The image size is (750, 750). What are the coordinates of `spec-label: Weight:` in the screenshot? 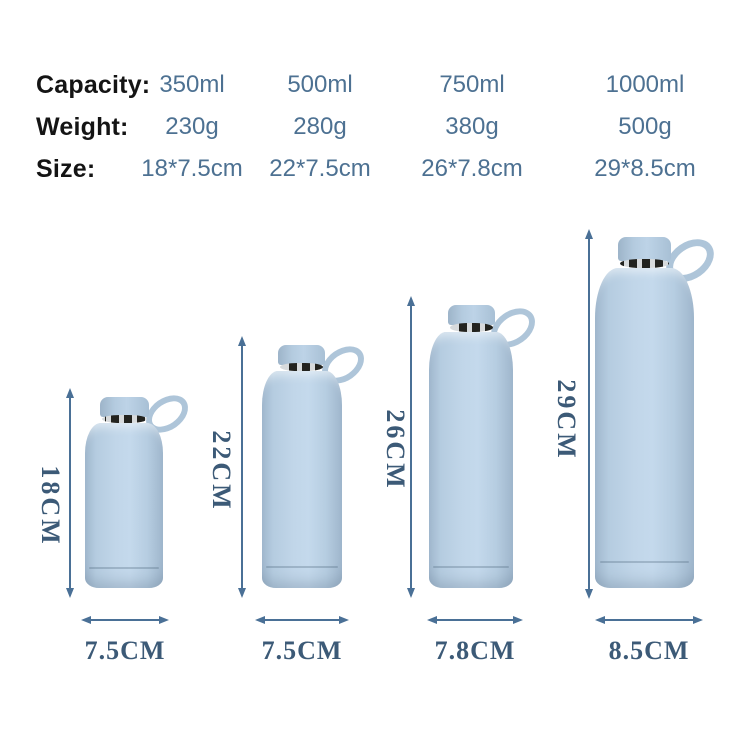 It's located at (82, 126).